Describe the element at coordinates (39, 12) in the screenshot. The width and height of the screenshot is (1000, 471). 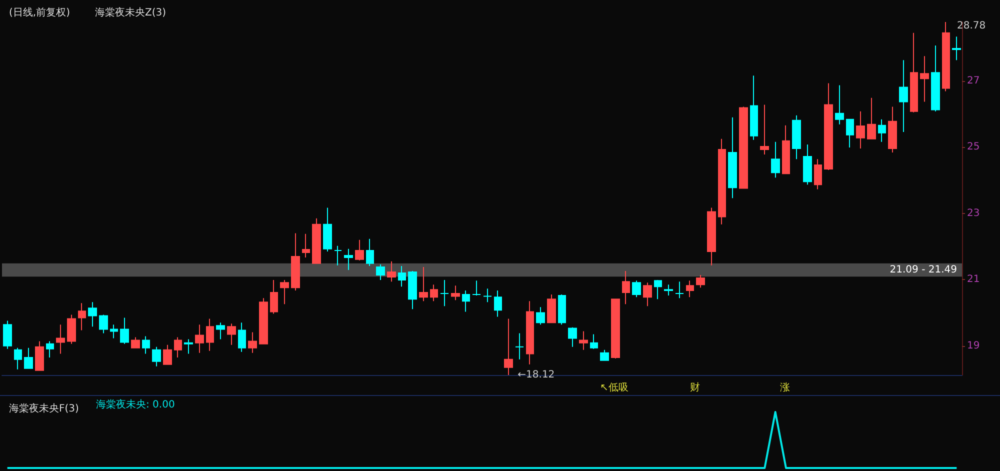
I see `chart-title: (日线,前复权)` at that location.